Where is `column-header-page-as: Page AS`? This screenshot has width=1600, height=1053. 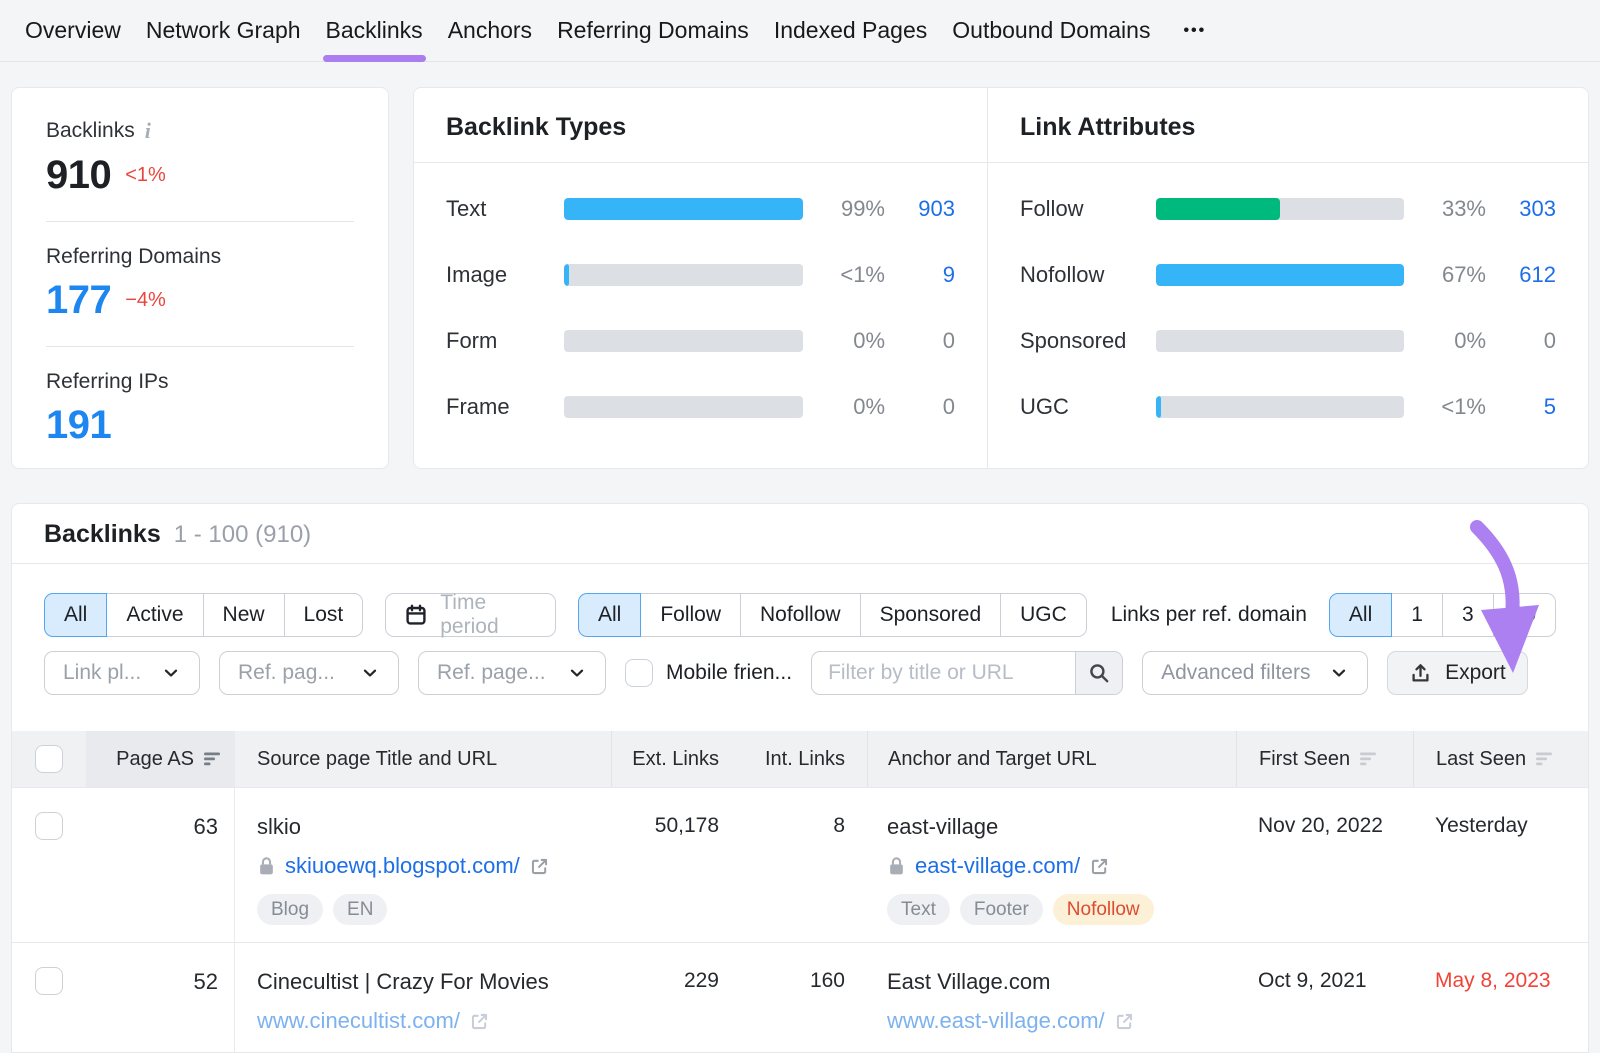
column-header-page-as: Page AS is located at coordinates (160, 759).